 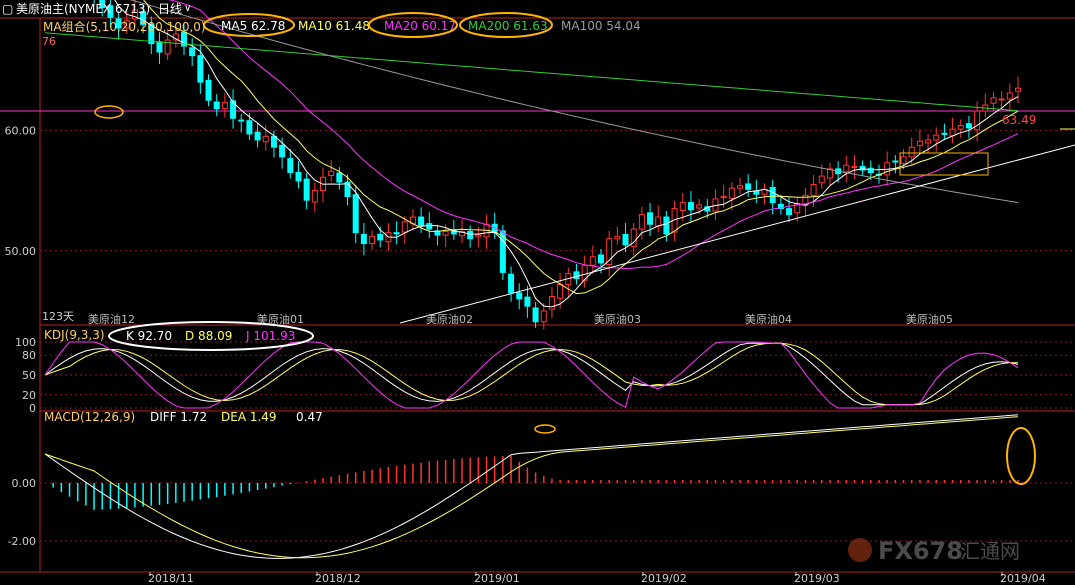 What do you see at coordinates (860, 550) in the screenshot?
I see `watermark-logo-icon` at bounding box center [860, 550].